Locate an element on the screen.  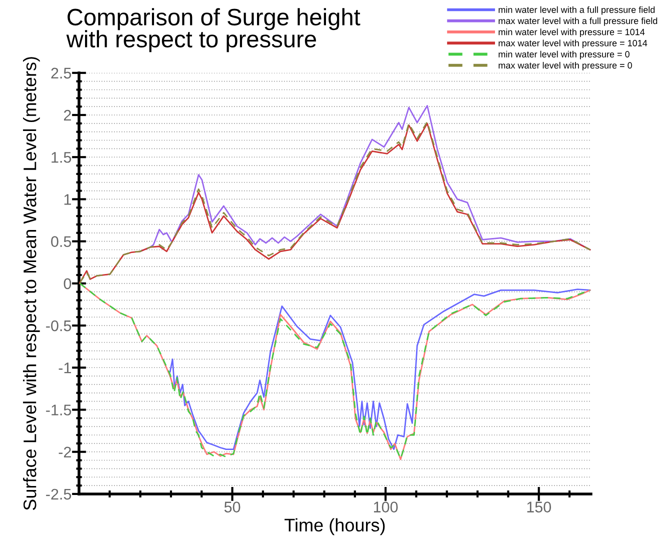
x-tick-label: 150 is located at coordinates (539, 507).